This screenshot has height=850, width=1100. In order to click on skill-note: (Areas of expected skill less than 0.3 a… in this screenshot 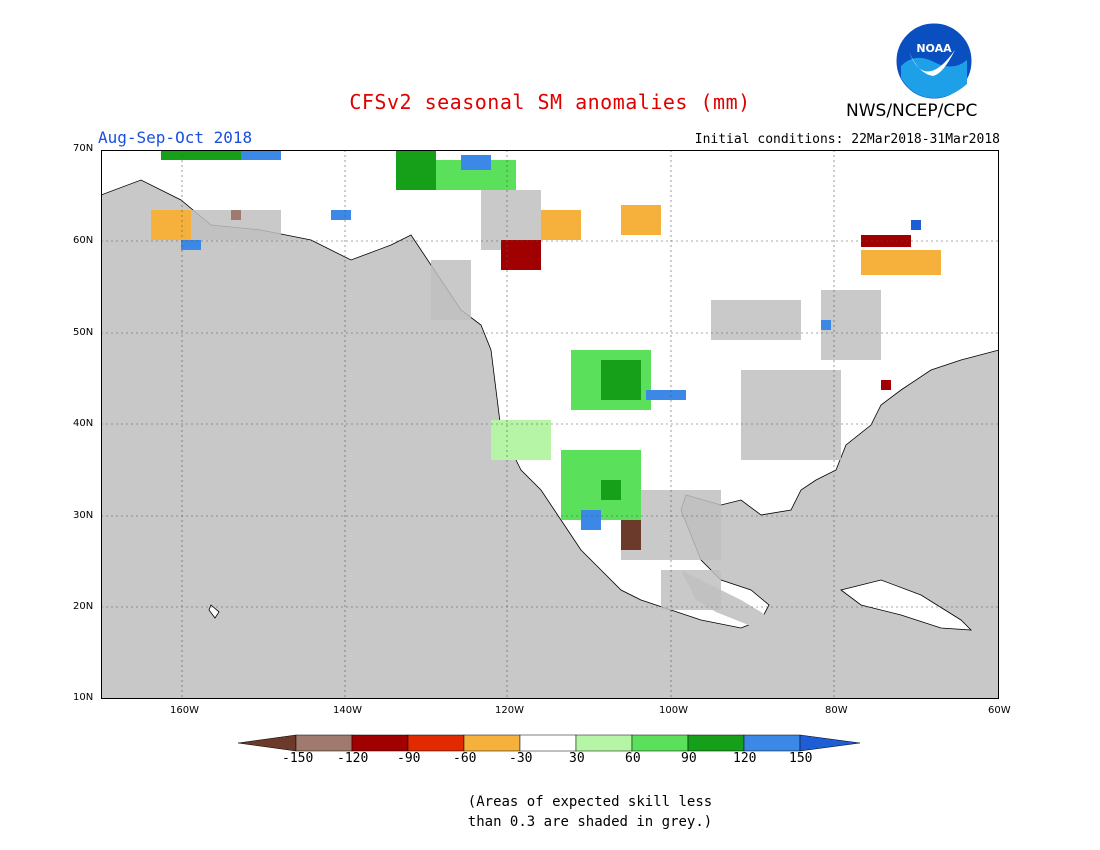, I will do `click(590, 812)`.